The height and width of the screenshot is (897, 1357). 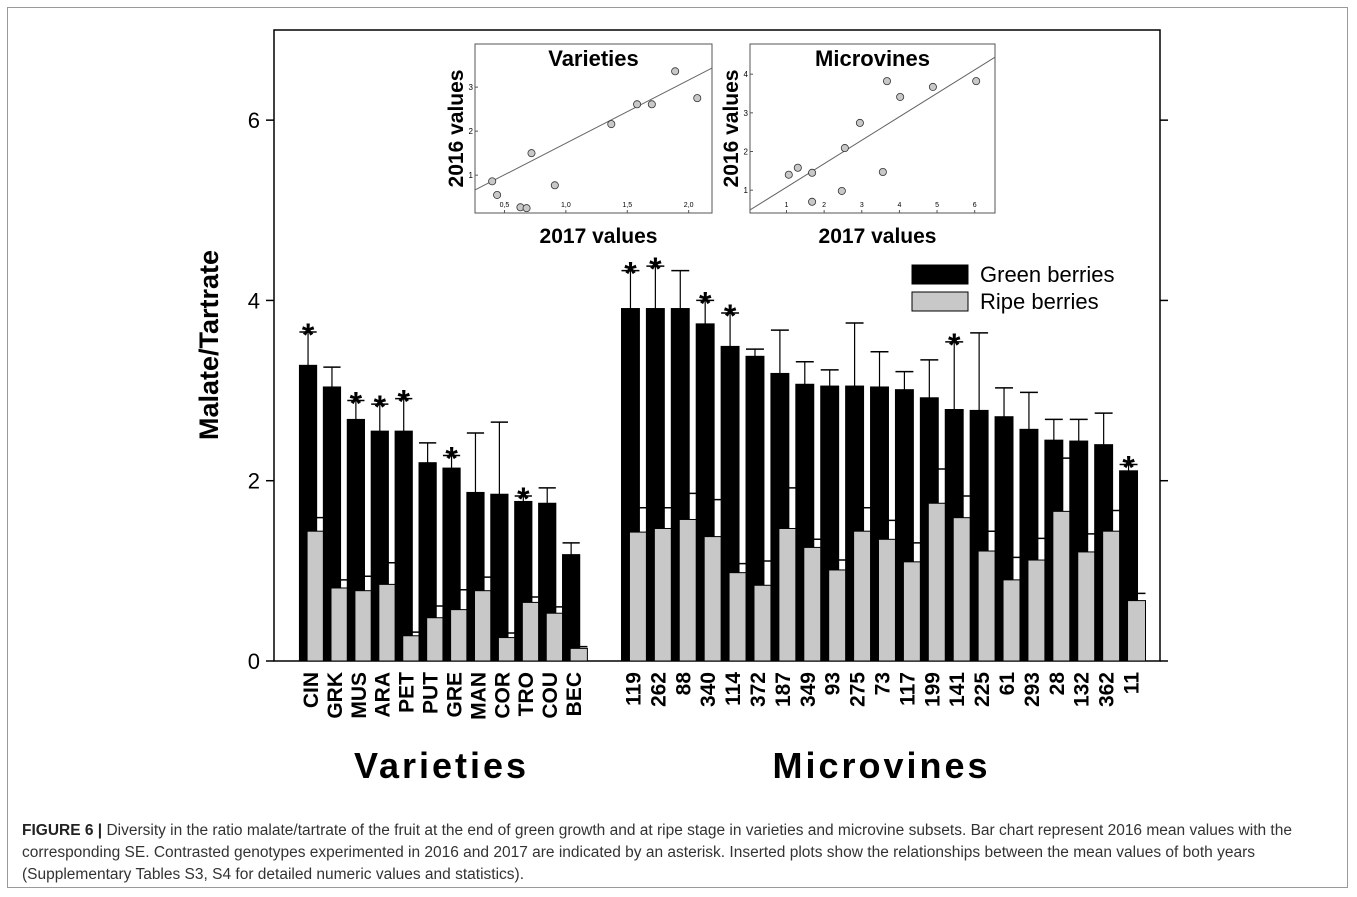 I want to click on x-tick-label: 225, so click(x=982, y=689).